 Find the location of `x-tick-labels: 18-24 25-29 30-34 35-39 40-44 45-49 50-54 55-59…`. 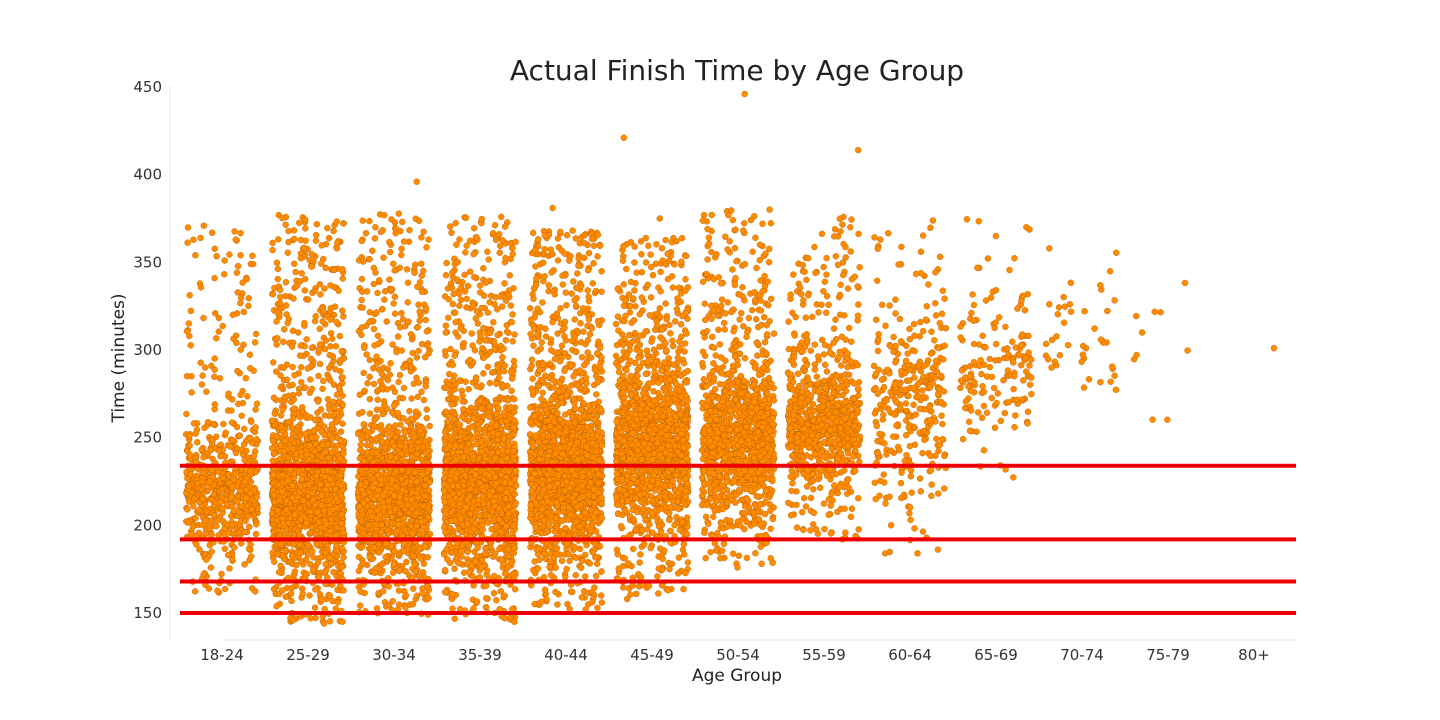

x-tick-labels: 18-24 25-29 30-34 35-39 40-44 45-49 50-54 55-59… is located at coordinates (735, 655).